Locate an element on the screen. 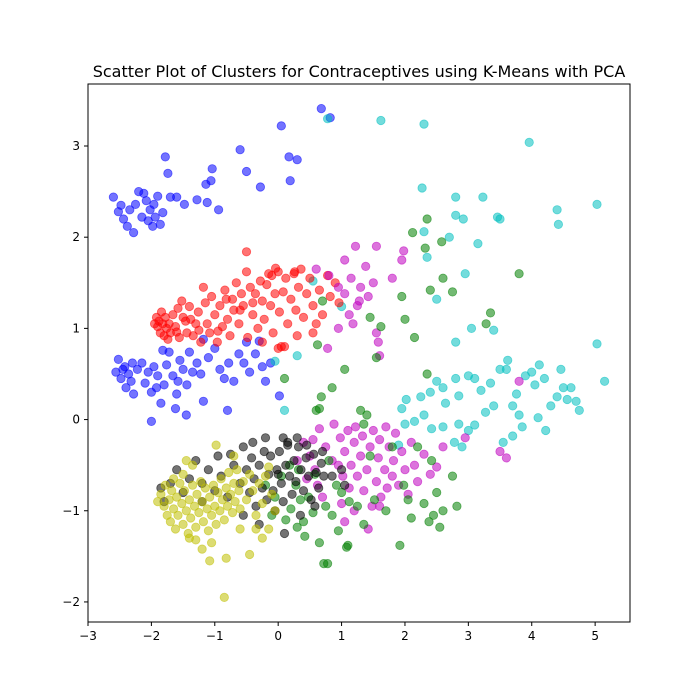 The image size is (700, 700). y-tick-label: 2 is located at coordinates (76, 237).